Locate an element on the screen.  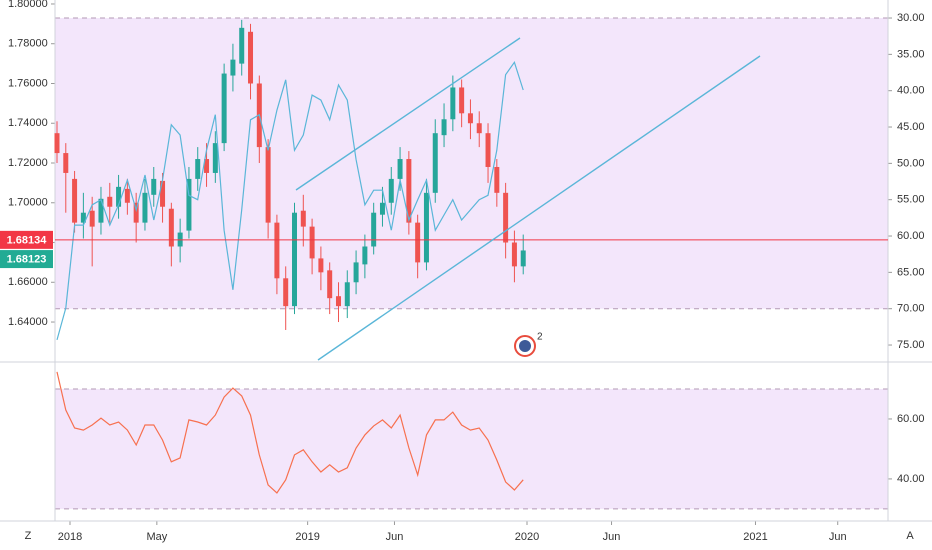
x-tick-label: May is located at coordinates (156, 537).